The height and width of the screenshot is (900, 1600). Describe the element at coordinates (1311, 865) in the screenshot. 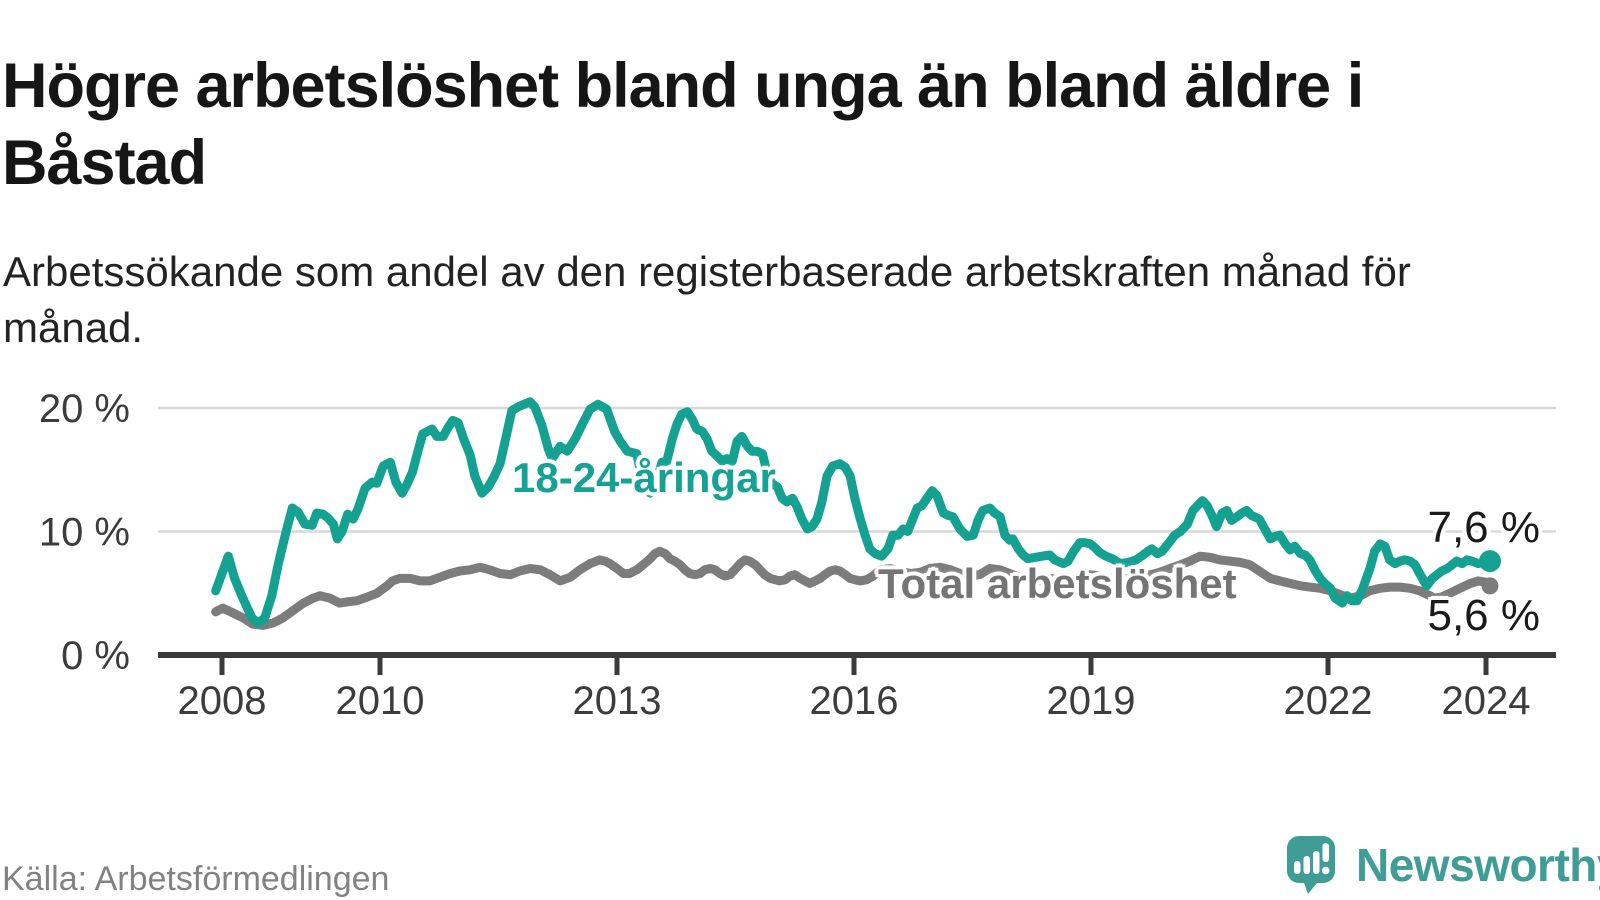

I see `newsworthy-logo-icon` at that location.